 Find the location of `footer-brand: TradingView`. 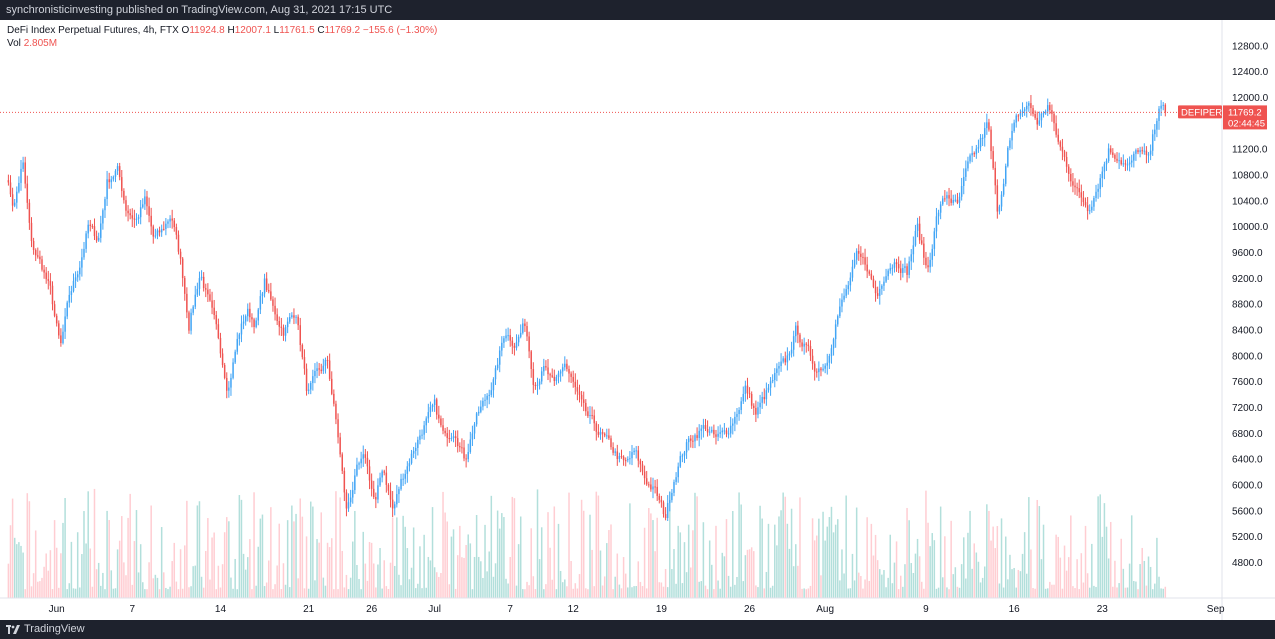

footer-brand: TradingView is located at coordinates (54, 629).